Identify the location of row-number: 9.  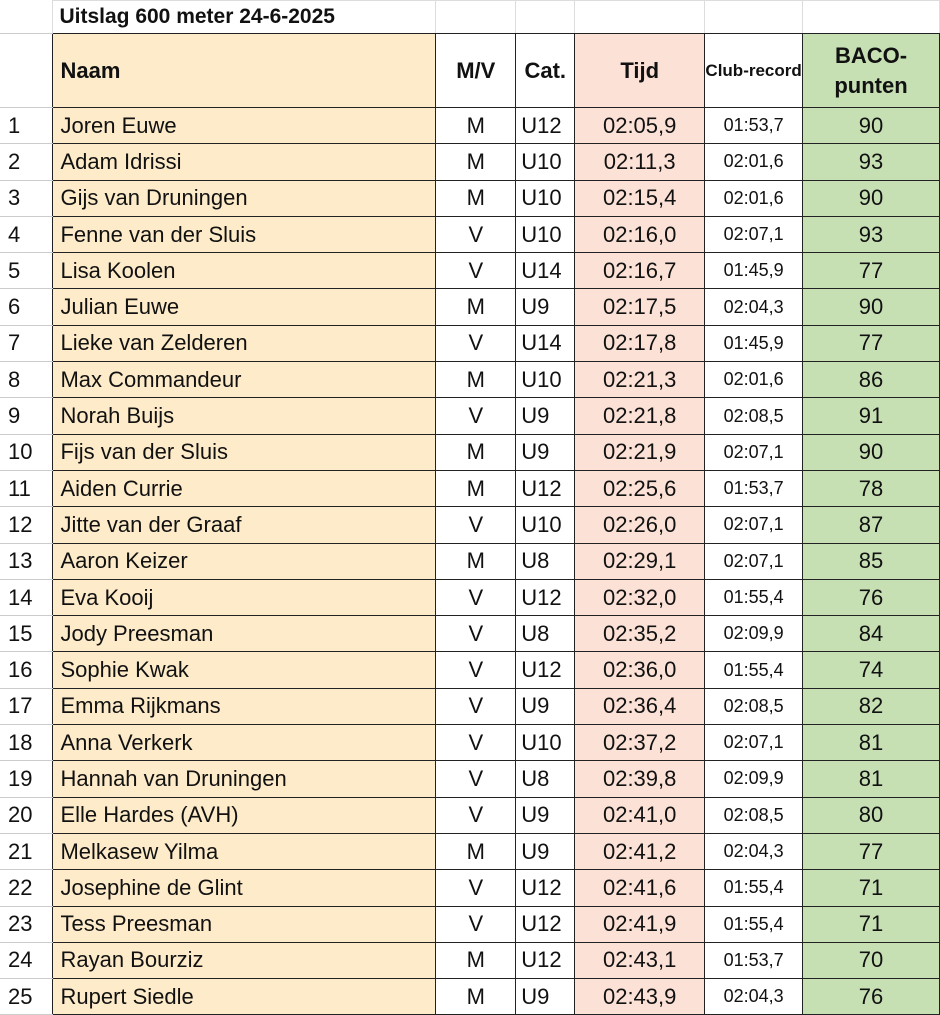
(27, 416).